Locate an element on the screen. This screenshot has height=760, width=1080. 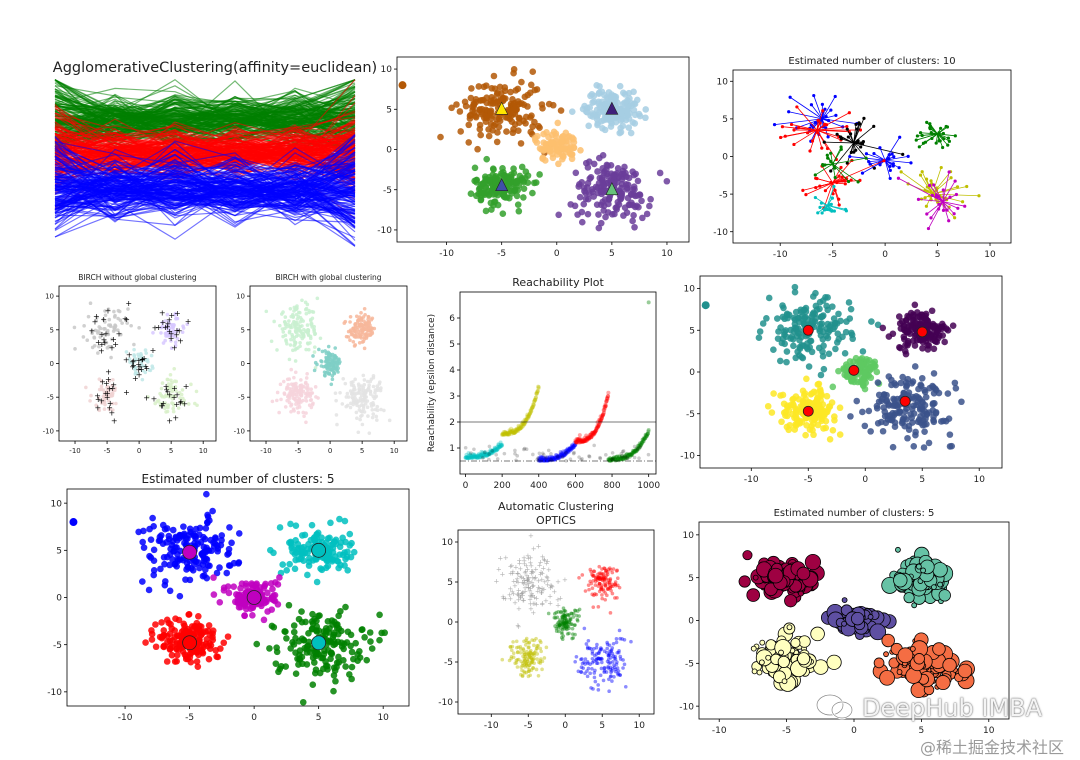
plot-area is located at coordinates (228, 598).